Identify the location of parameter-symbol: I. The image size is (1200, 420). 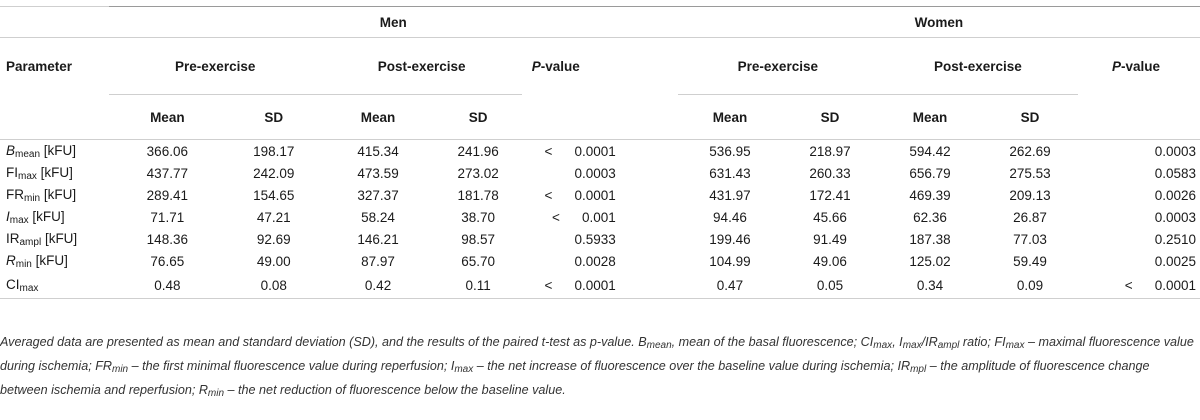
(8, 216).